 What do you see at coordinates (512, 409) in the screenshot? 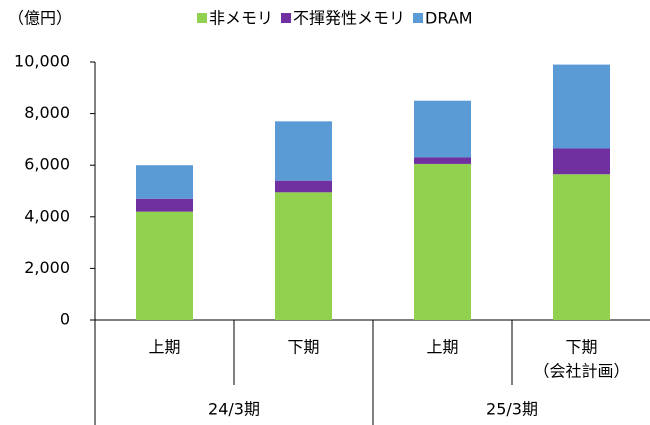
I see `group-label: 25/3期` at bounding box center [512, 409].